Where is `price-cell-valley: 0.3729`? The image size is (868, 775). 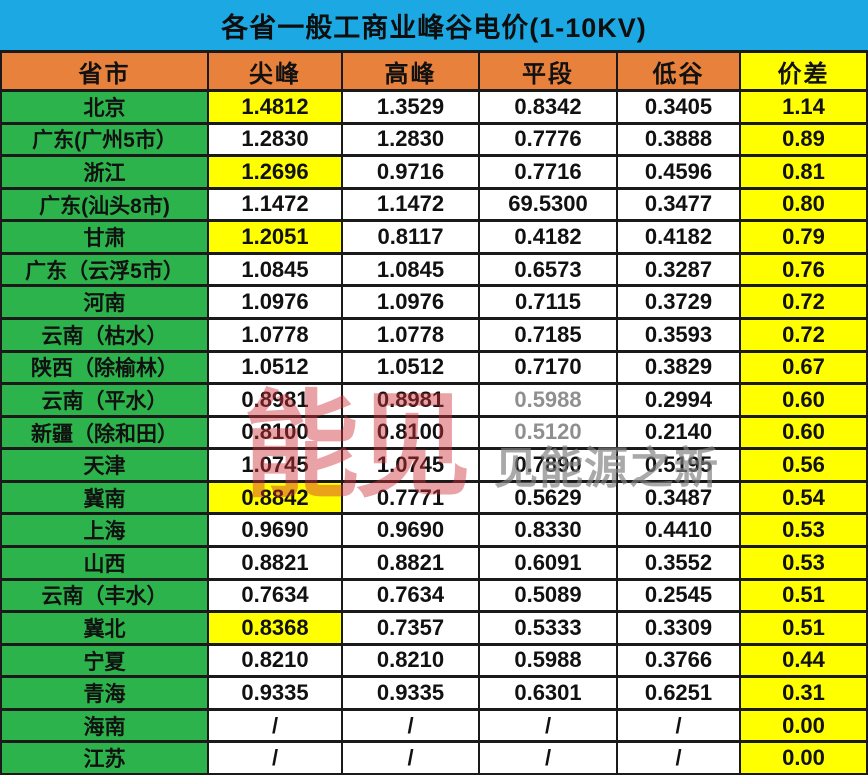 price-cell-valley: 0.3729 is located at coordinates (678, 302).